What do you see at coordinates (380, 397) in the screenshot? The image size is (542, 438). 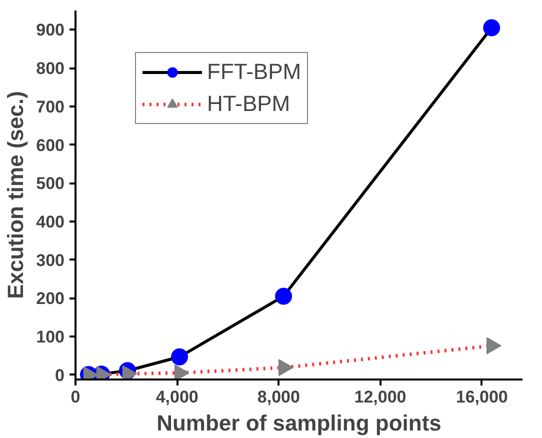 I see `x-tick-label: 12,000` at bounding box center [380, 397].